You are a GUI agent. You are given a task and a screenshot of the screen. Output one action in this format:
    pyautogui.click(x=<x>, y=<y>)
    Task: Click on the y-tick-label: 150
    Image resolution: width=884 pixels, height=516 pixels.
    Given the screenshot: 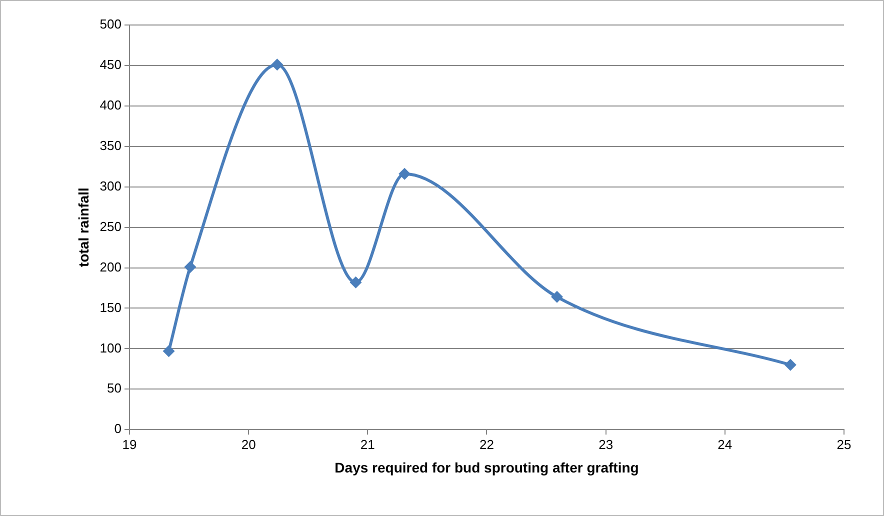 What is the action you would take?
    pyautogui.click(x=111, y=307)
    